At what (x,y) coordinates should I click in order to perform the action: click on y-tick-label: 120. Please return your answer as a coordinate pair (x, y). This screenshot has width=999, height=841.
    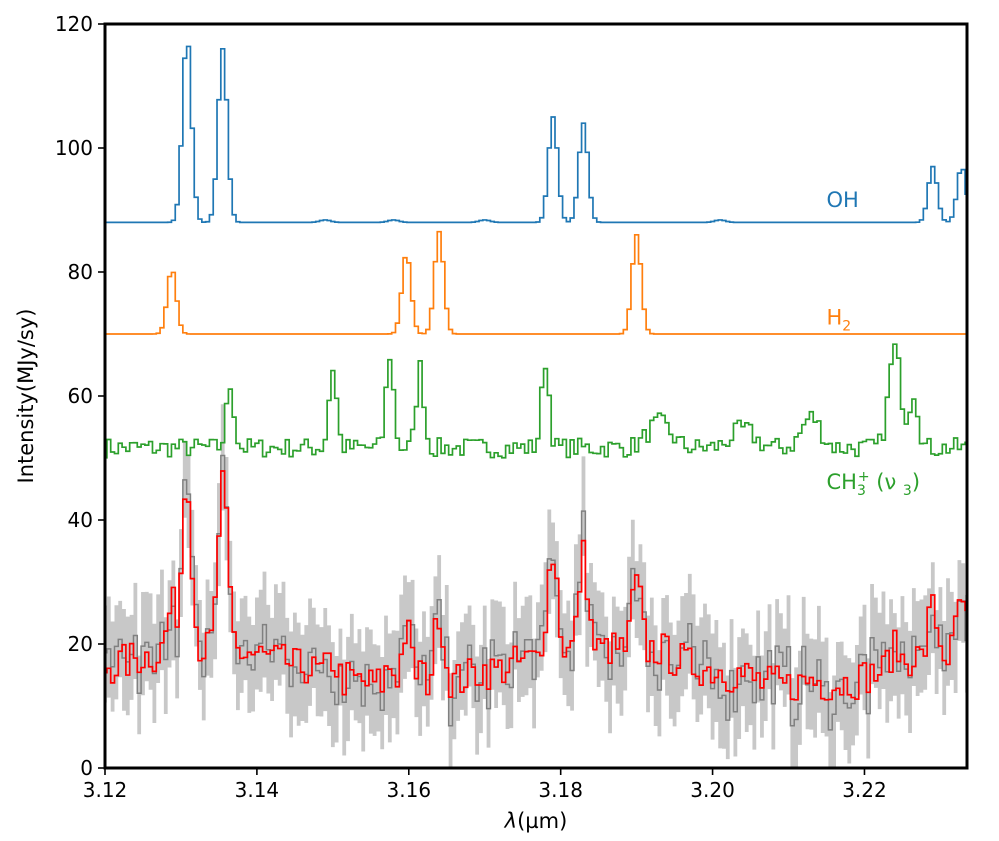
    Looking at the image, I should click on (74, 24).